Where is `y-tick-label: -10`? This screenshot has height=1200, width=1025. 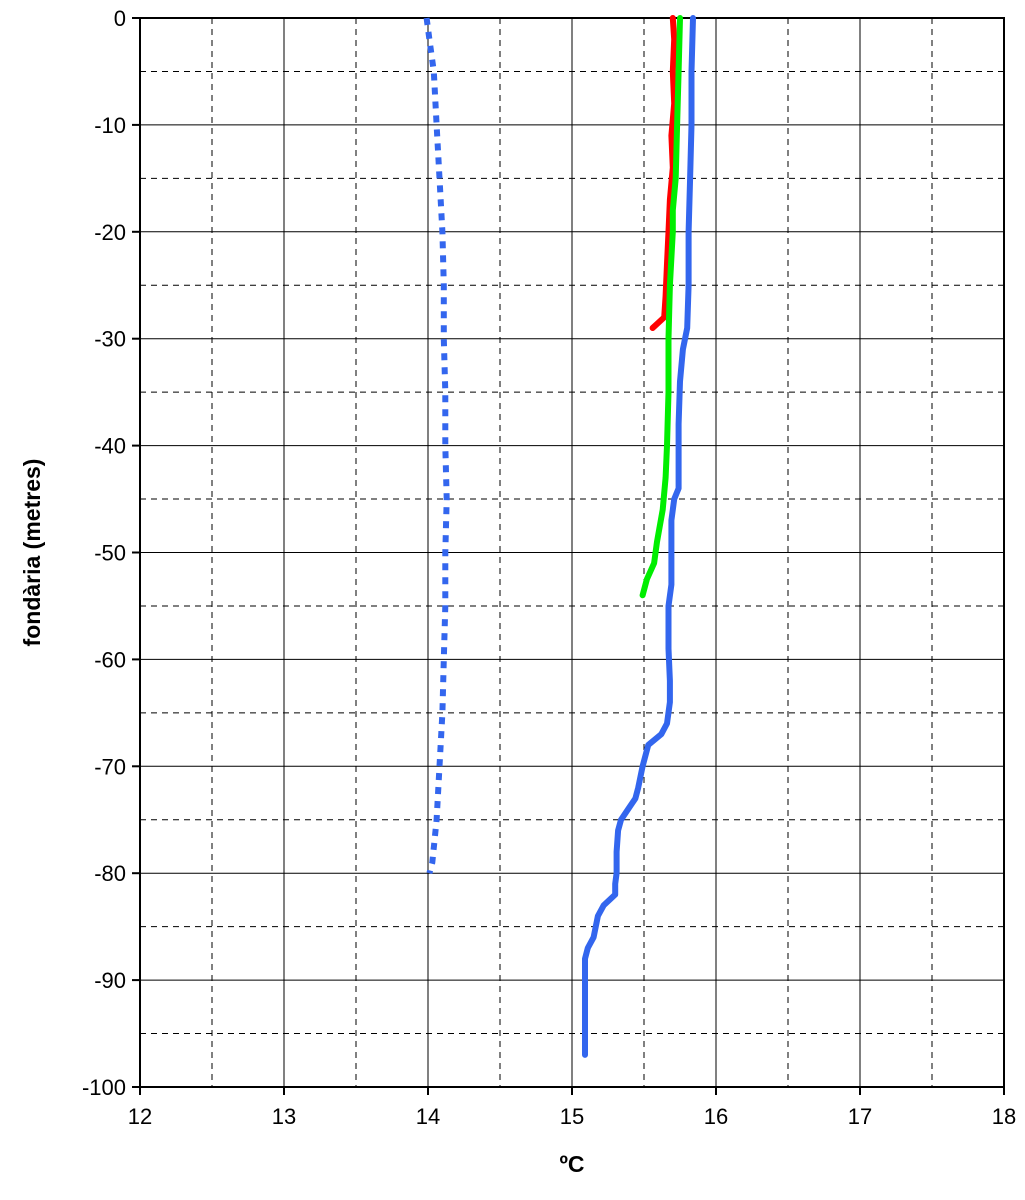 y-tick-label: -10 is located at coordinates (110, 125).